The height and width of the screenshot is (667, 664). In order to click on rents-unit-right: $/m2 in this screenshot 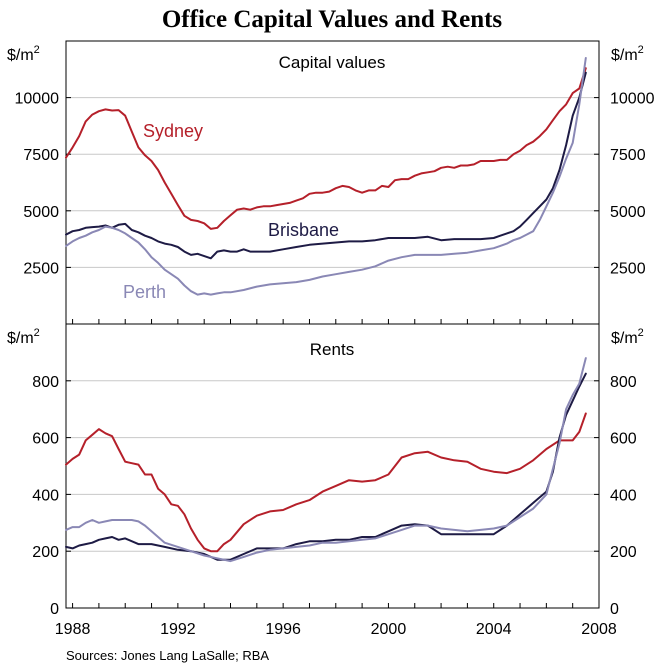, I will do `click(627, 337)`.